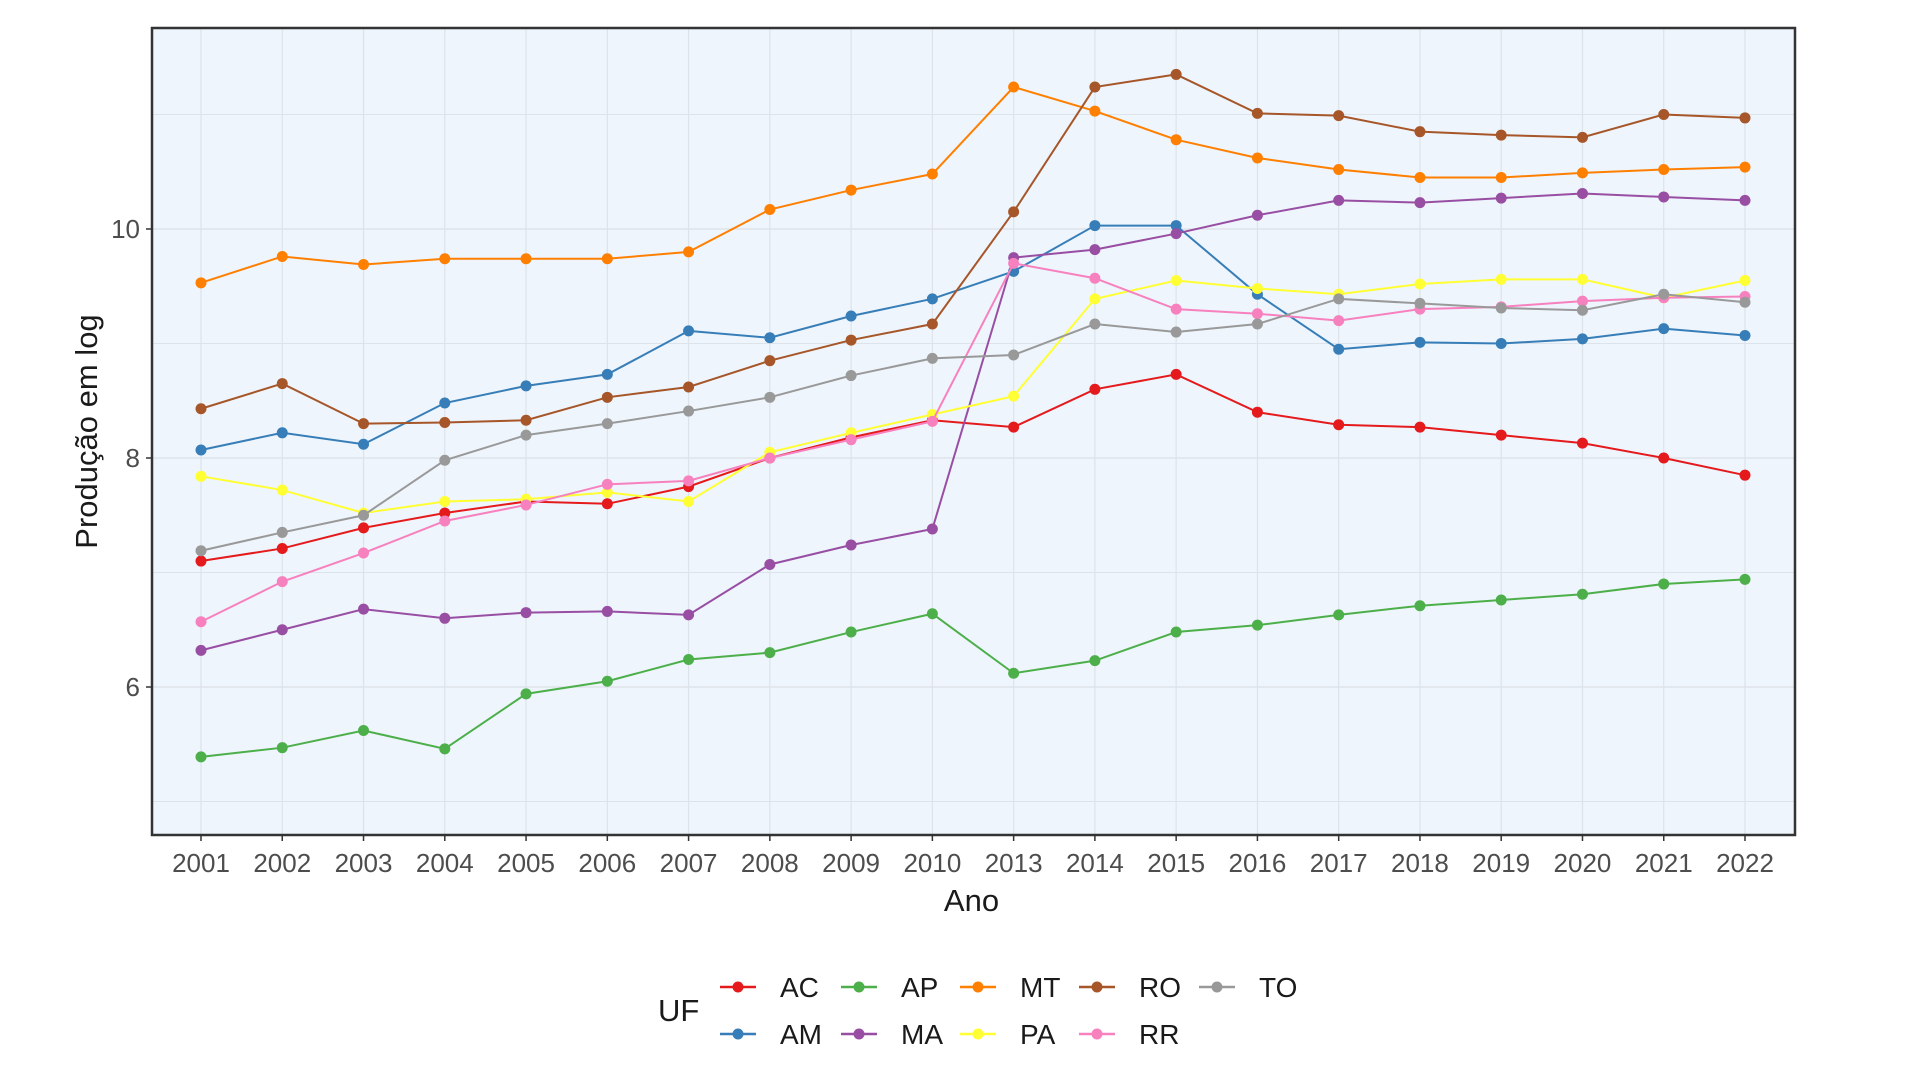  What do you see at coordinates (201, 863) in the screenshot?
I see `x-tick-label: 2001` at bounding box center [201, 863].